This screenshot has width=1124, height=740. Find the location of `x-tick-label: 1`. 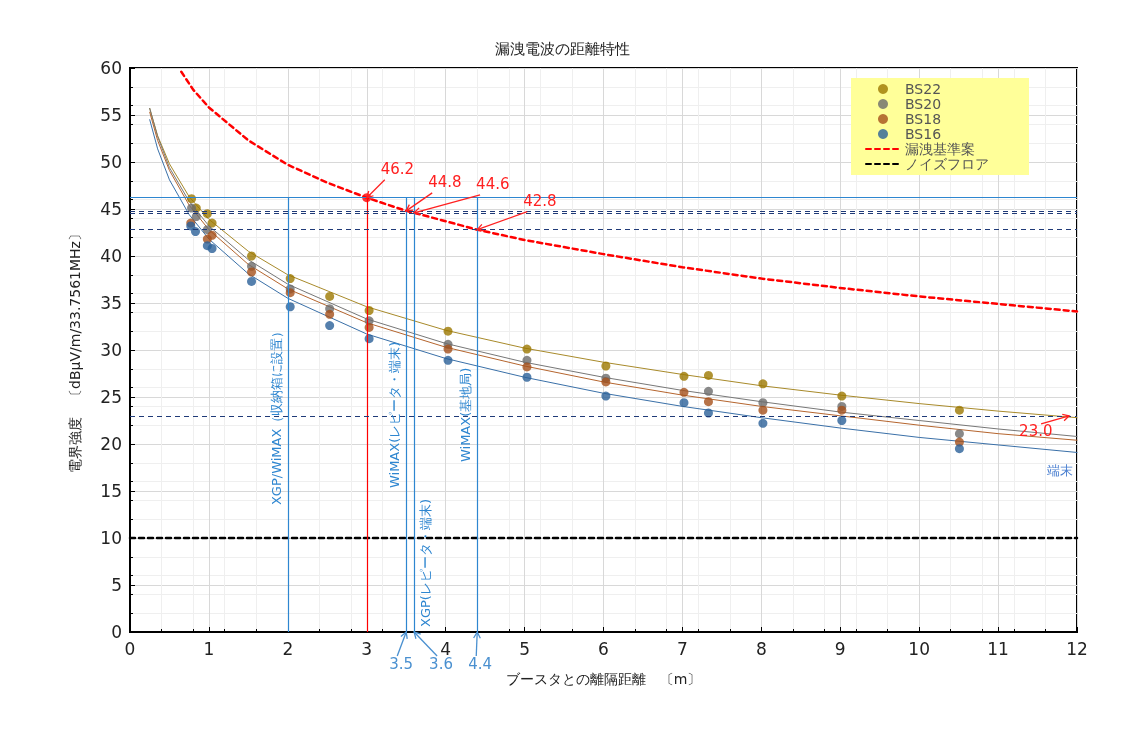

x-tick-label: 1 is located at coordinates (209, 648).